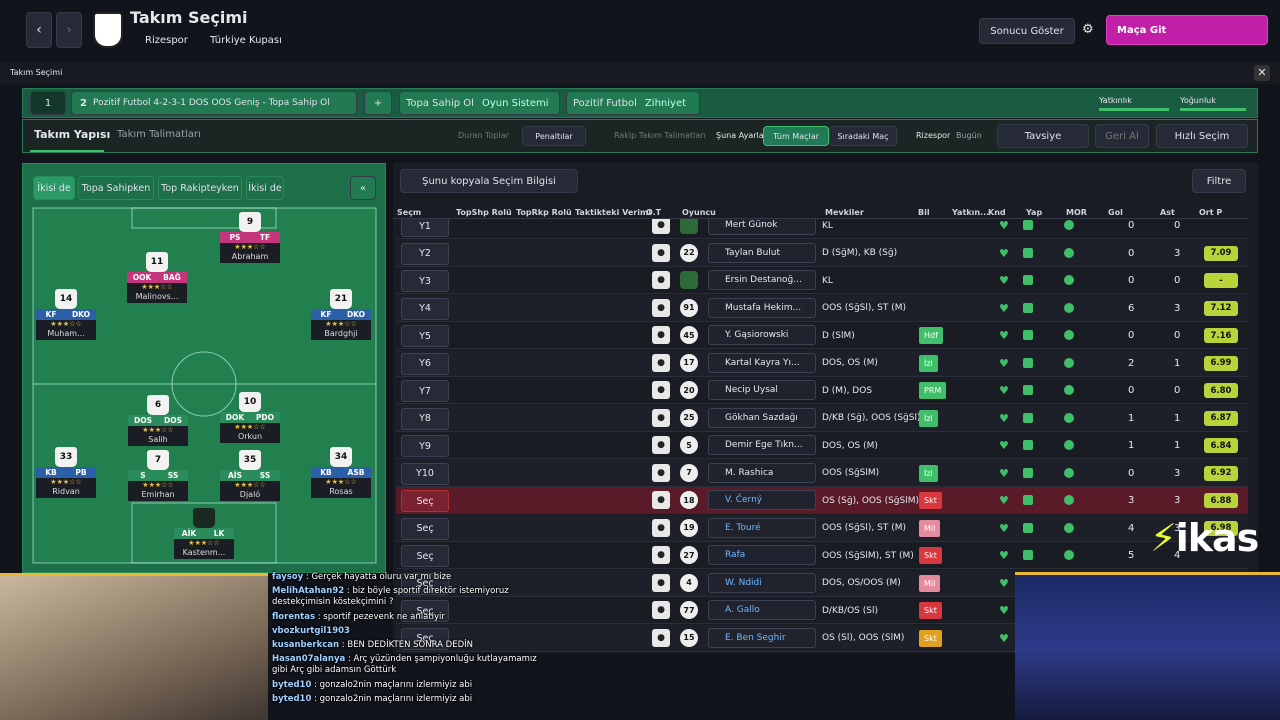  Describe the element at coordinates (633, 103) in the screenshot. I see `mentality-select: Pozitif Futbol Zihniyet` at that location.